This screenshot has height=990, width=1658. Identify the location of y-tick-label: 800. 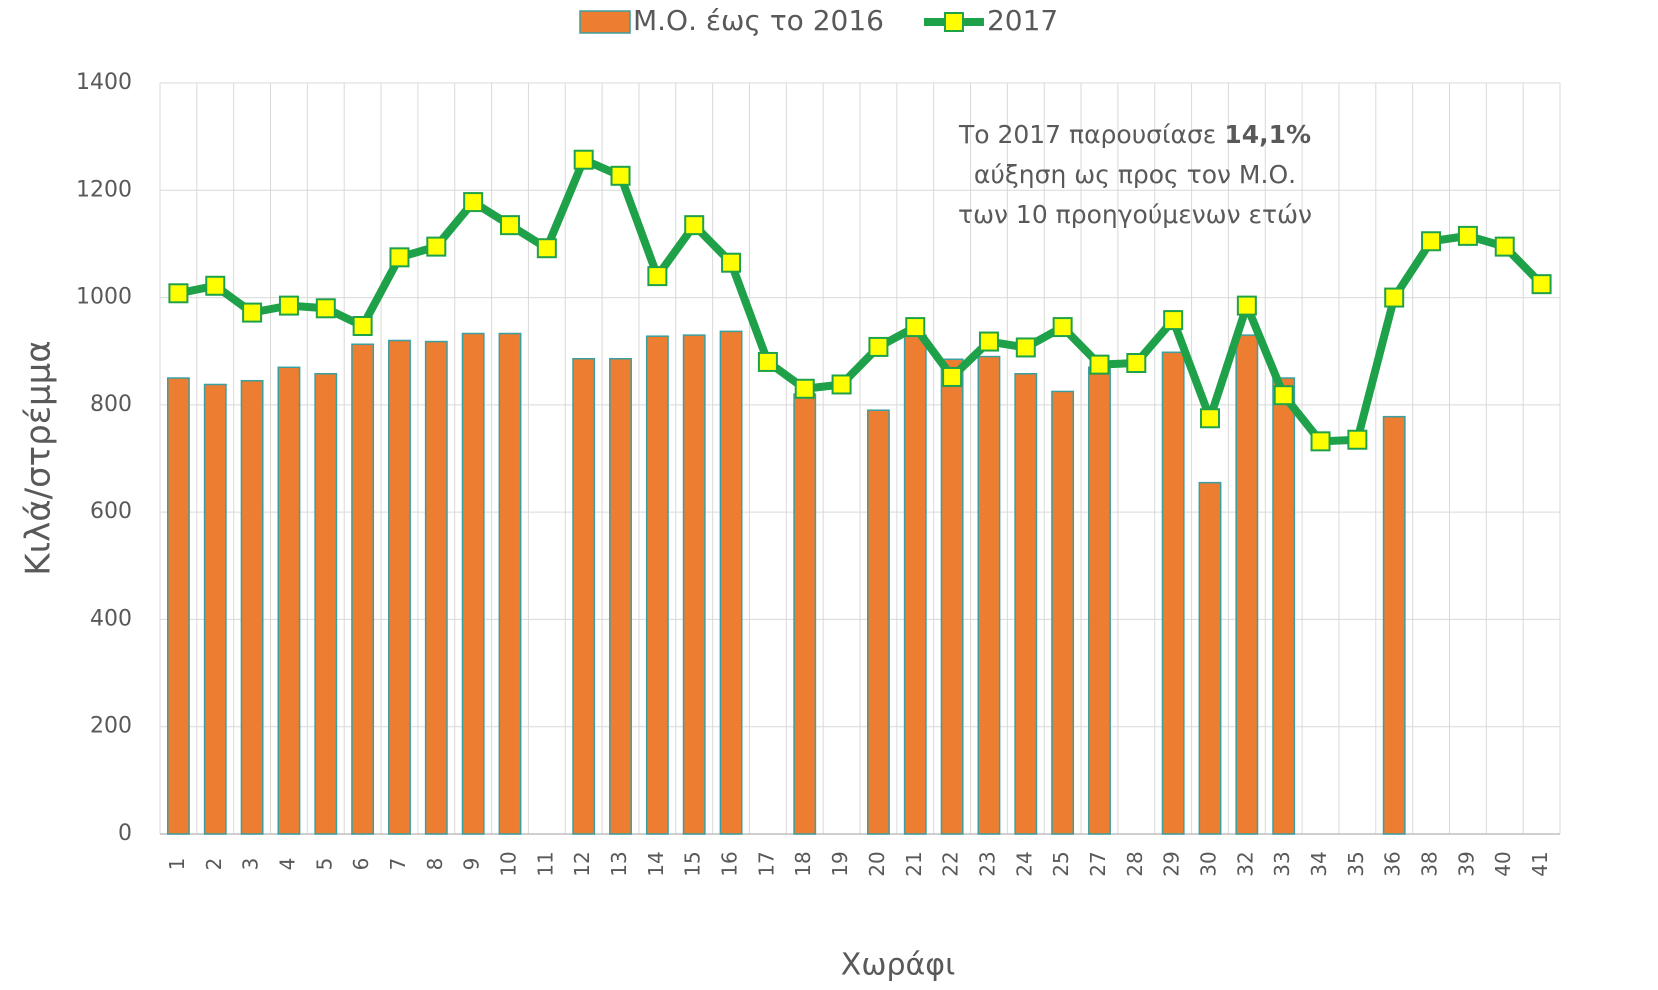
(111, 404).